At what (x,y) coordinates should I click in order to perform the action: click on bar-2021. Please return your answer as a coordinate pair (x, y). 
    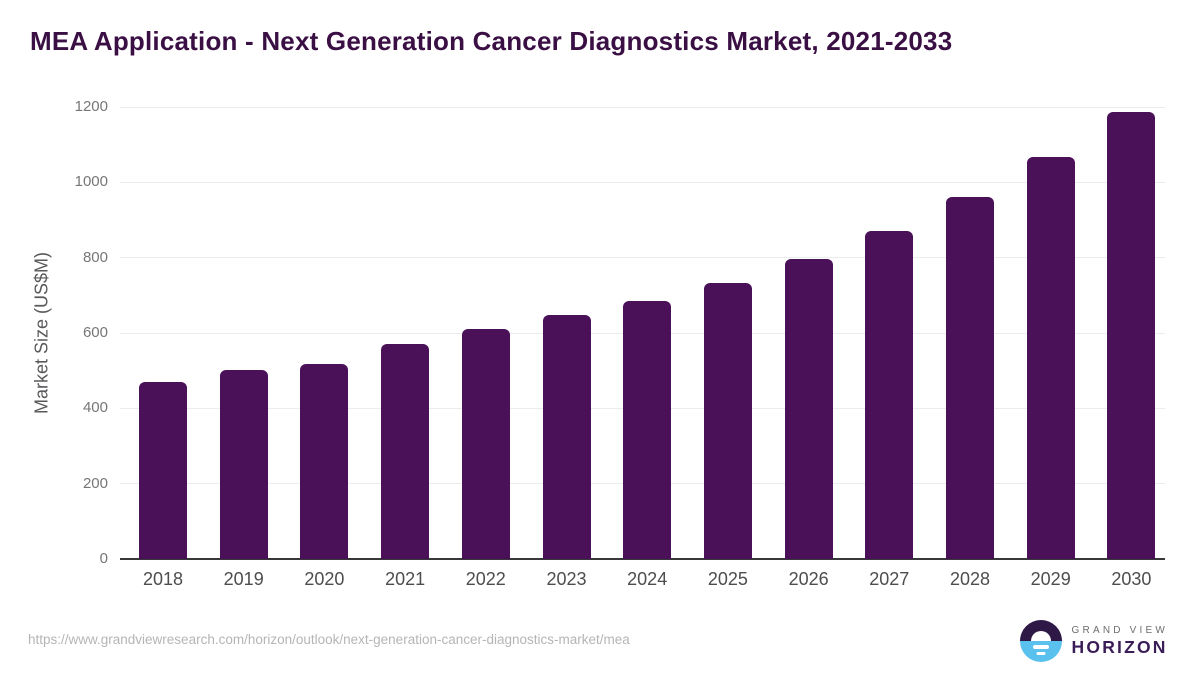
    Looking at the image, I should click on (405, 451).